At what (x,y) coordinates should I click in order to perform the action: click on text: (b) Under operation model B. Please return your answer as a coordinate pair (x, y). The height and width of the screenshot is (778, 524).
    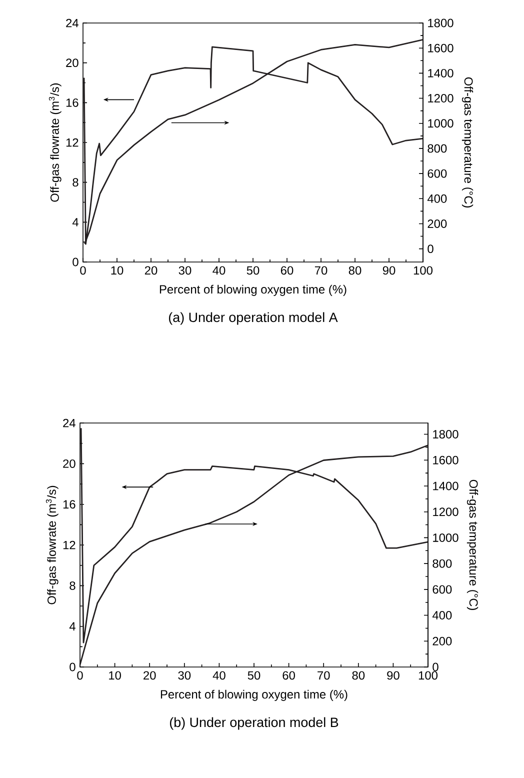
    Looking at the image, I should click on (254, 723).